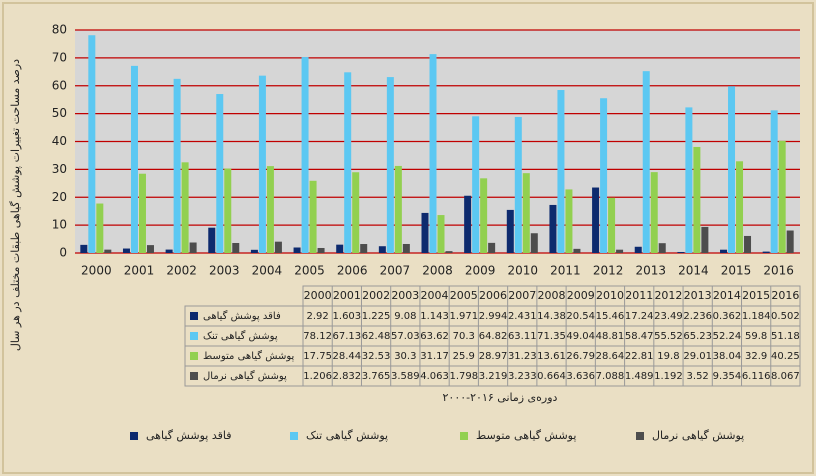 This screenshot has height=476, width=816. Describe the element at coordinates (464, 436) in the screenshot. I see `legend-key` at that location.